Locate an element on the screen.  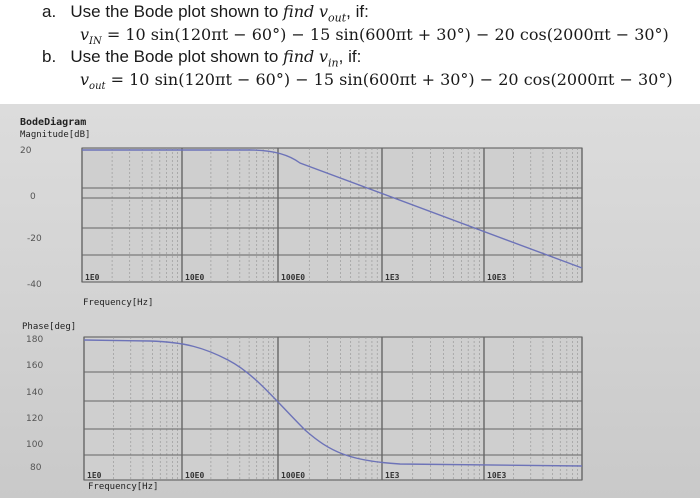
phase-ytick: 160 is located at coordinates (35, 366).